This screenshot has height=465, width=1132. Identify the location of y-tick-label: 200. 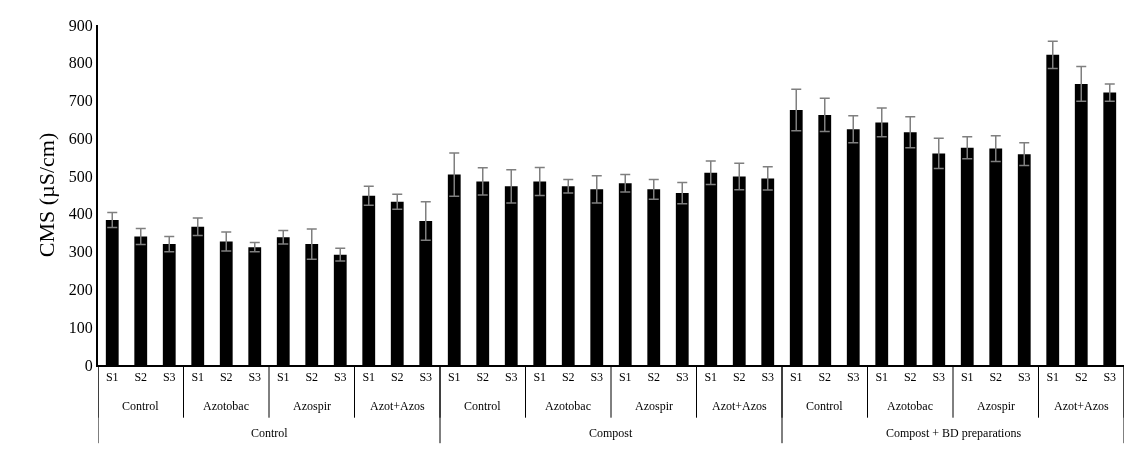
(80, 290).